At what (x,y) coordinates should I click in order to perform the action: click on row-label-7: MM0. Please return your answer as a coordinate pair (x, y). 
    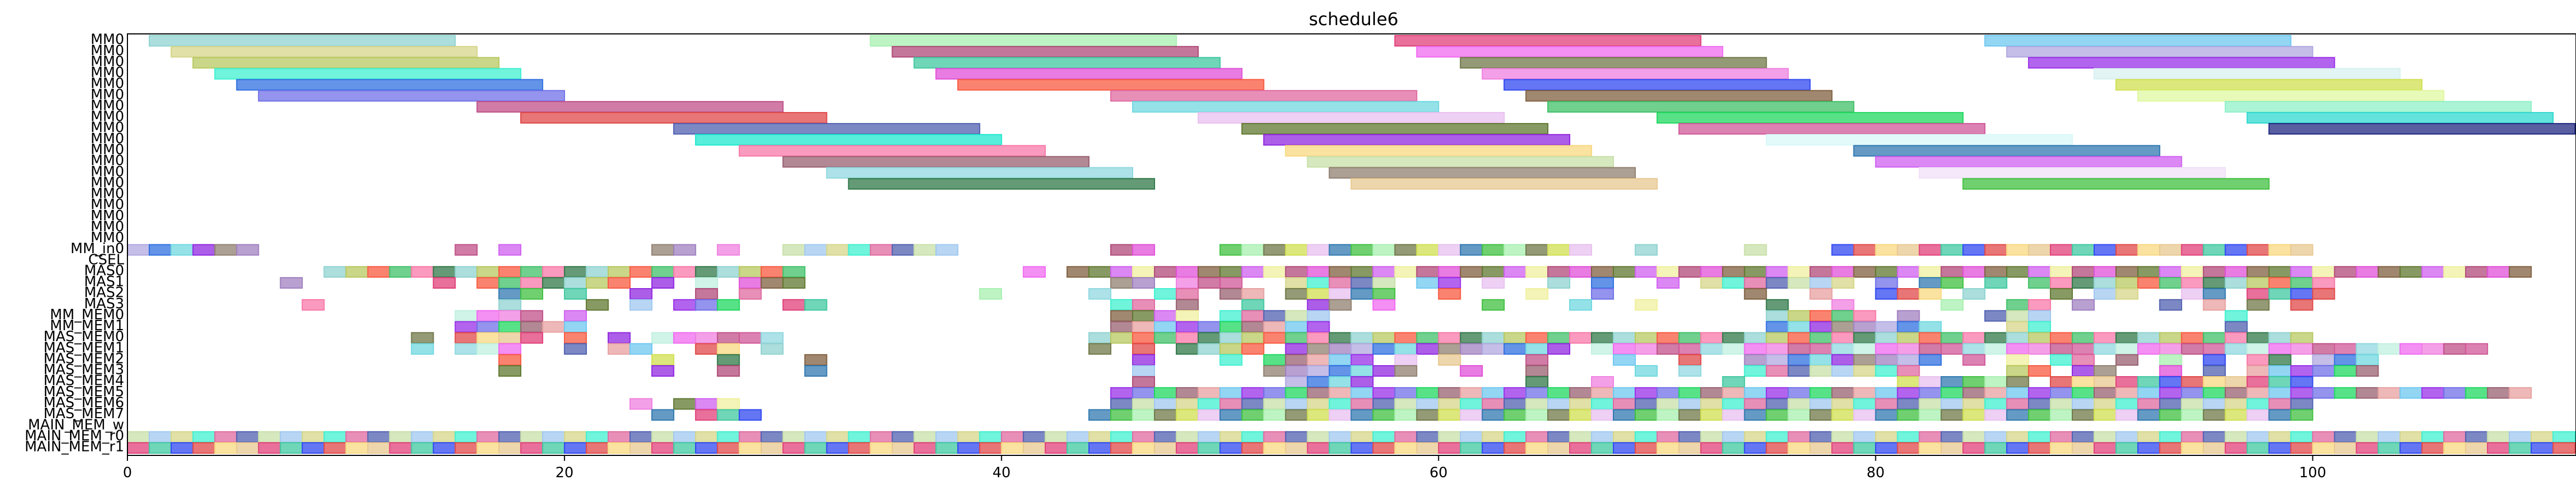
    Looking at the image, I should click on (107, 117).